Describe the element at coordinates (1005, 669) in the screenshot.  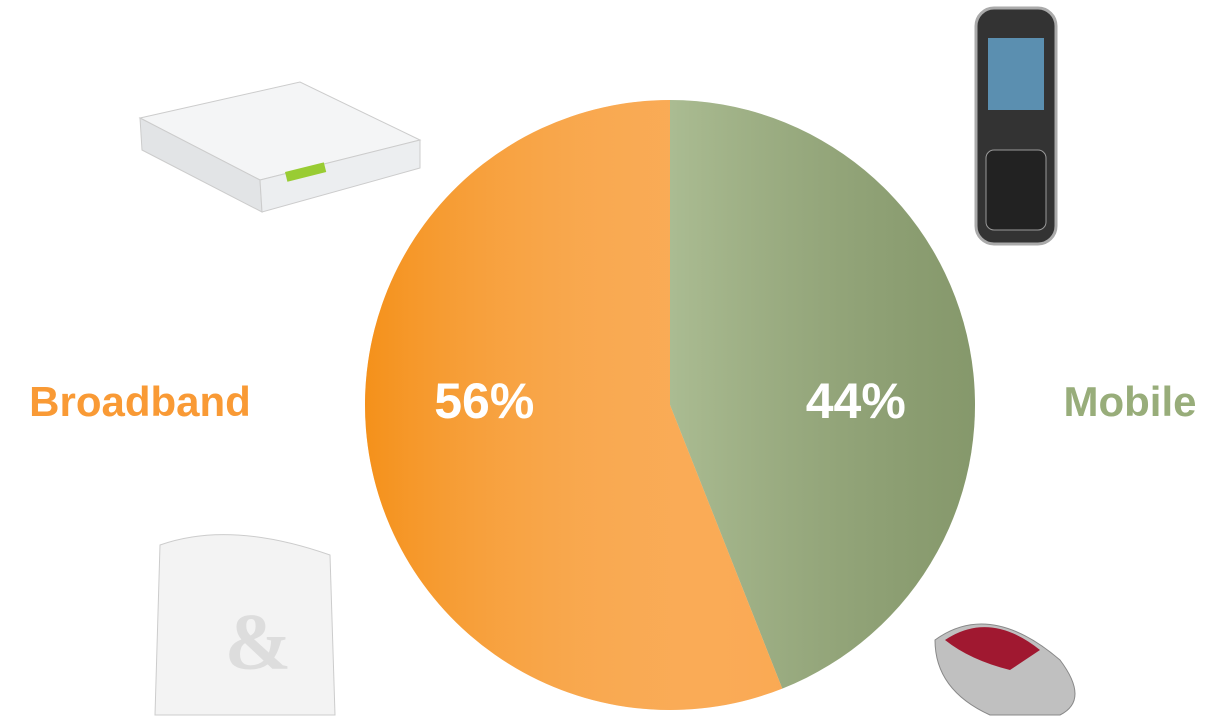
I see `flip-phone-illustration` at that location.